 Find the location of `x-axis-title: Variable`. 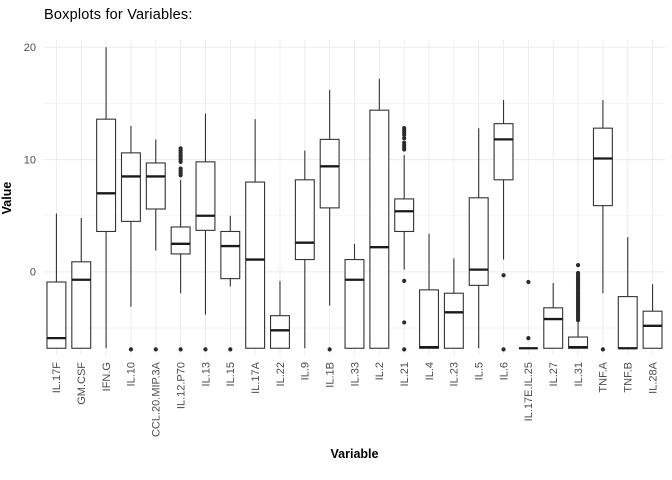

x-axis-title: Variable is located at coordinates (354, 454).